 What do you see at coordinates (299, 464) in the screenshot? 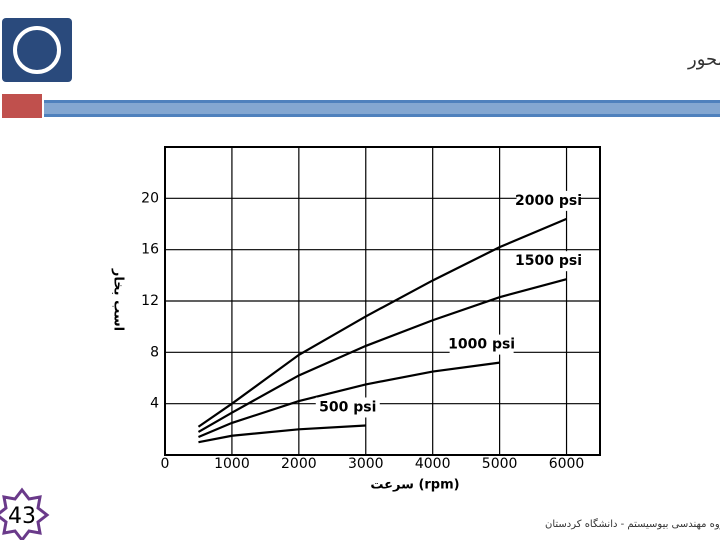
I see `x-tick-label: 2000` at bounding box center [299, 464].